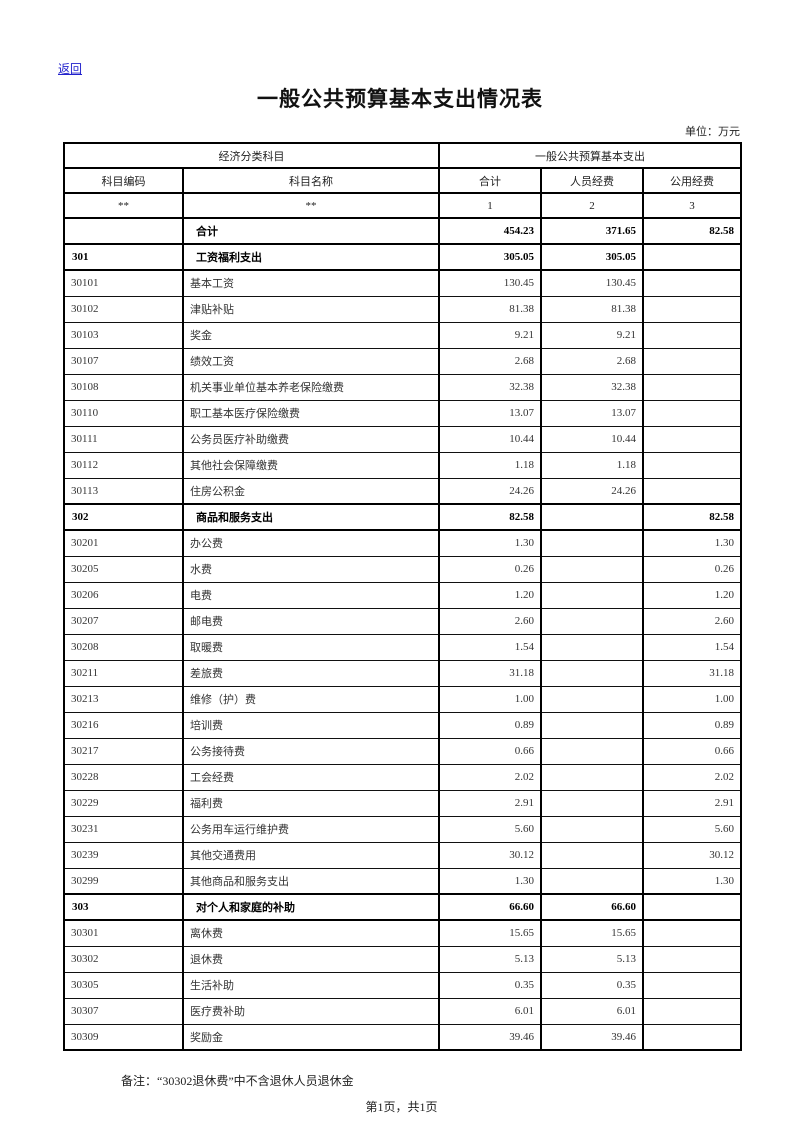  I want to click on row-code: 30239, so click(123, 855).